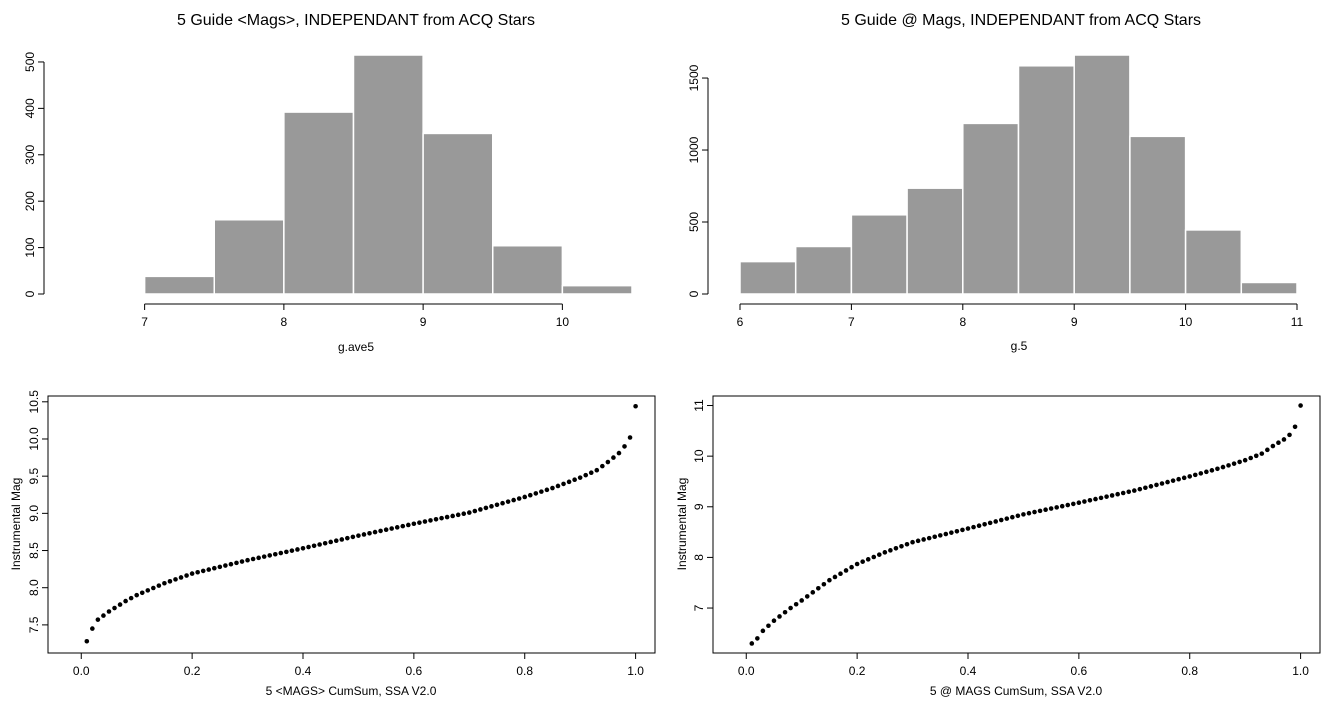  Describe the element at coordinates (34, 587) in the screenshot. I see `y-tick-label: 8.0` at that location.